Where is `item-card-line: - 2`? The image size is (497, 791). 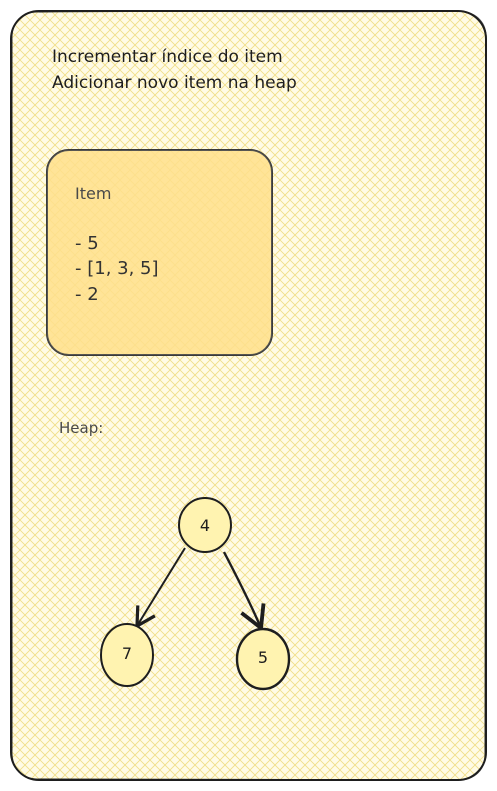 item-card-line: - 2 is located at coordinates (87, 294).